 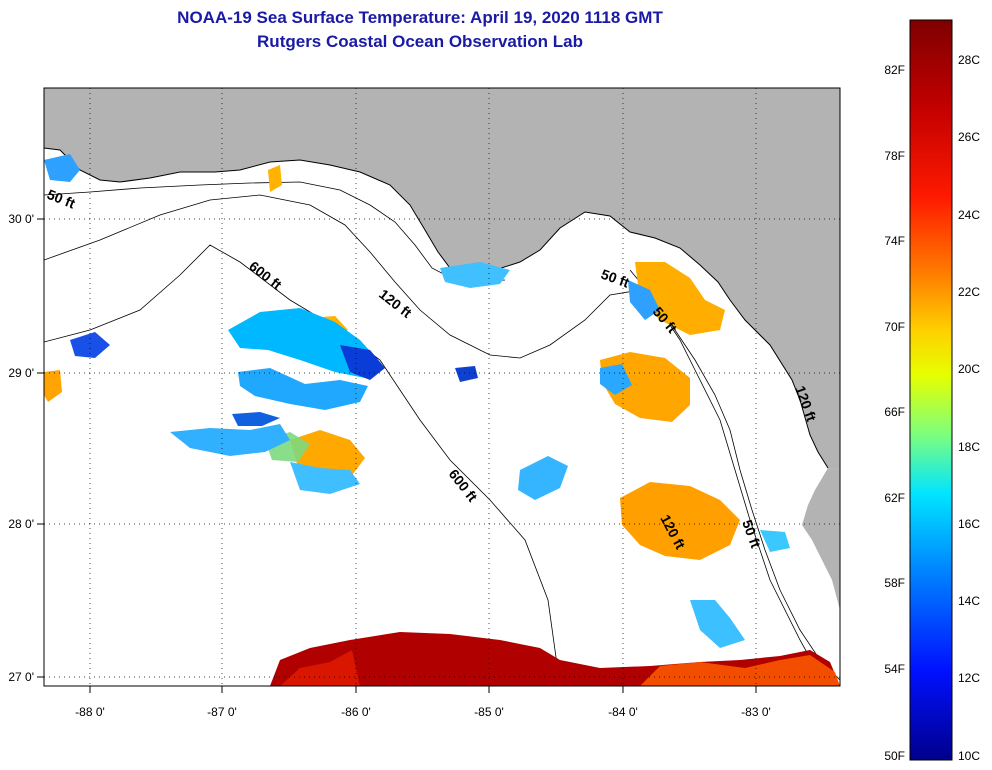 I want to click on cb-f-62: 62F, so click(x=894, y=498).